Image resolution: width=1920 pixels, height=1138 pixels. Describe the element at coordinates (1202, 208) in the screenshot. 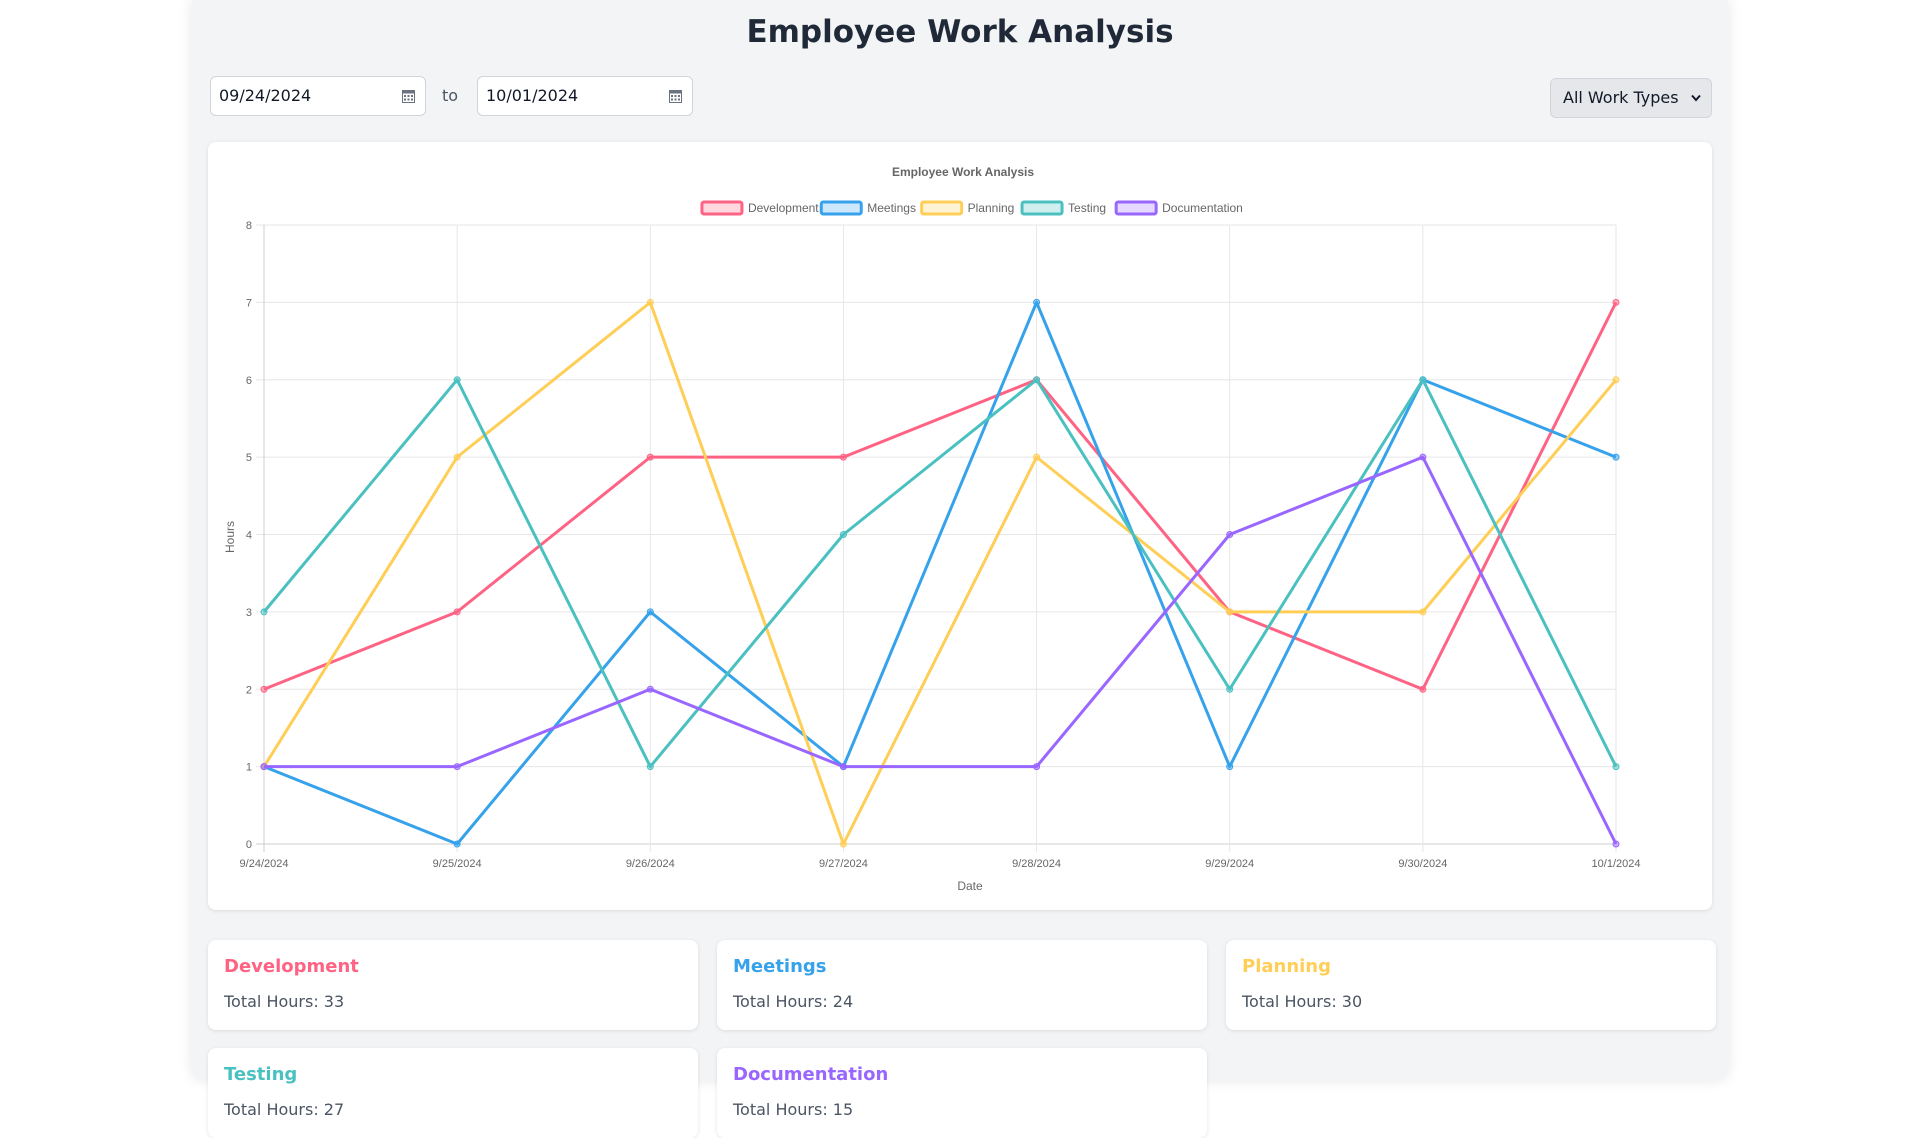

I see `legend-label: Documentation` at that location.